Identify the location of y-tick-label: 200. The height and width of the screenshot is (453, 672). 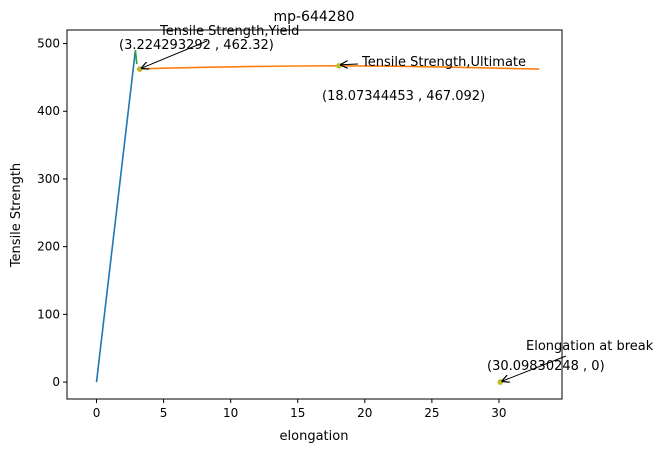
(48, 247).